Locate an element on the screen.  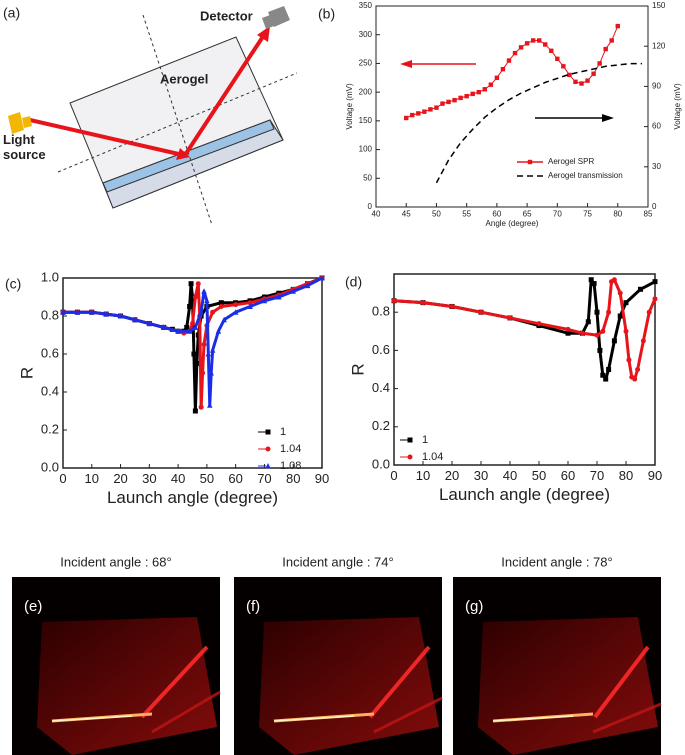
b-arrows is located at coordinates (507, 91).